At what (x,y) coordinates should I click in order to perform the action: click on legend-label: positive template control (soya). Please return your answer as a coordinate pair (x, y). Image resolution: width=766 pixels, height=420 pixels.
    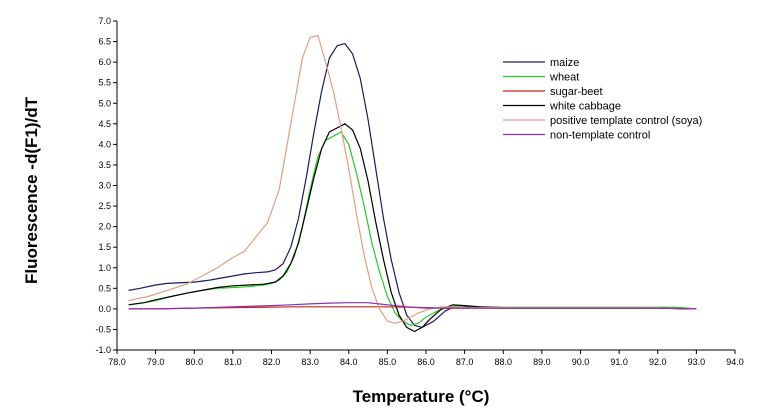
    Looking at the image, I should click on (626, 121).